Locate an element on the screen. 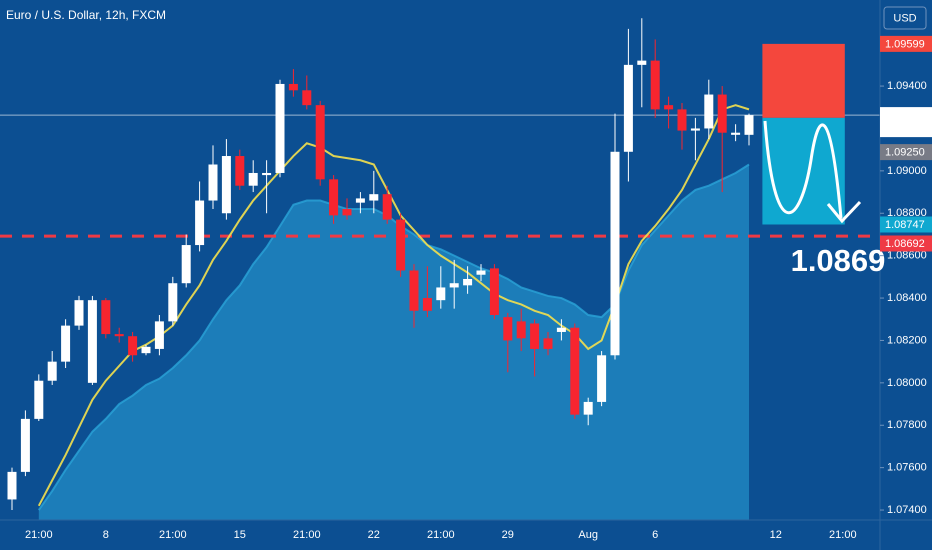  y-tick-label: 1.07400 is located at coordinates (907, 510).